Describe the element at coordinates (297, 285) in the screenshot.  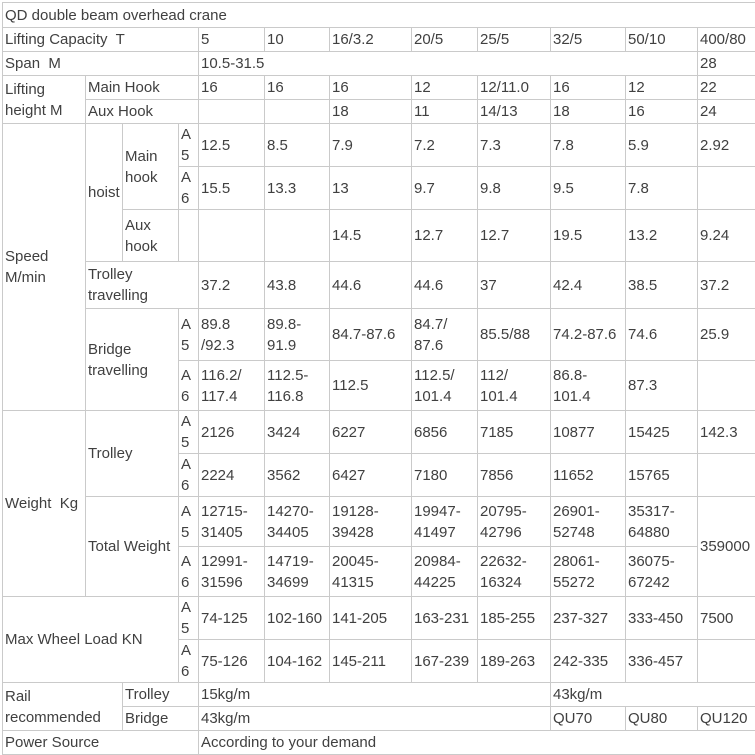
I see `trolley-travelling-value: 43.8` at that location.